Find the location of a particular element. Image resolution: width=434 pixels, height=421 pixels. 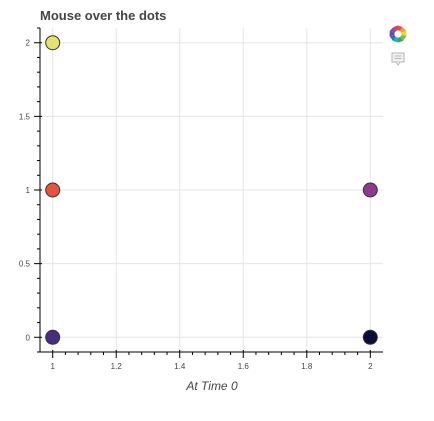

x-tick-label: 1.4 is located at coordinates (180, 366).